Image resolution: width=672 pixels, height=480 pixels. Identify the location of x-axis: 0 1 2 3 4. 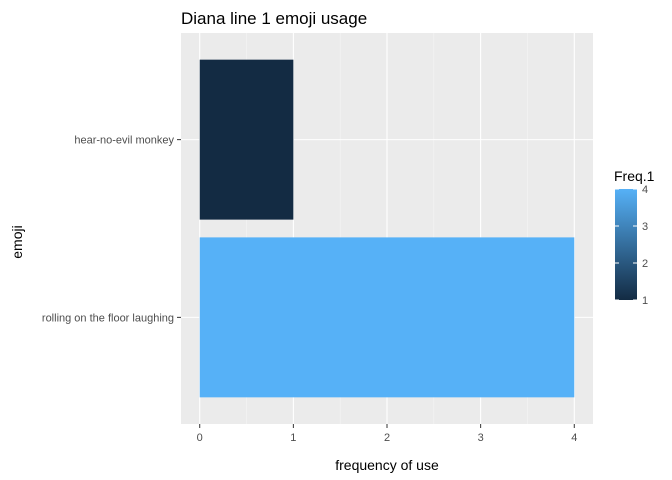
(387, 434).